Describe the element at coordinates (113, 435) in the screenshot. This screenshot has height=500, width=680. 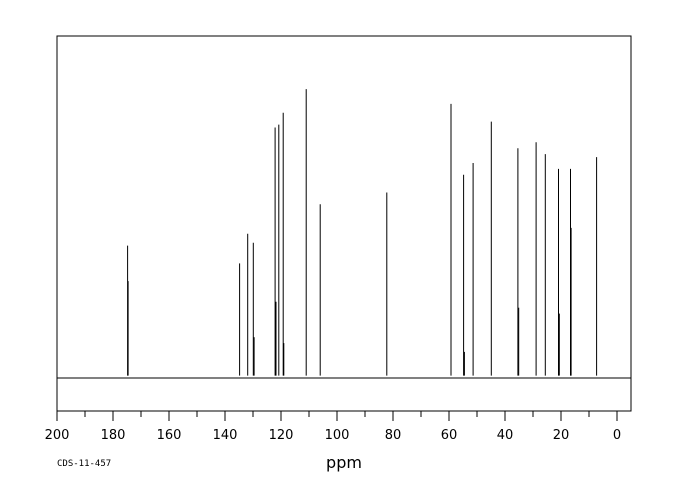
I see `x-tick-label-180: 180` at that location.